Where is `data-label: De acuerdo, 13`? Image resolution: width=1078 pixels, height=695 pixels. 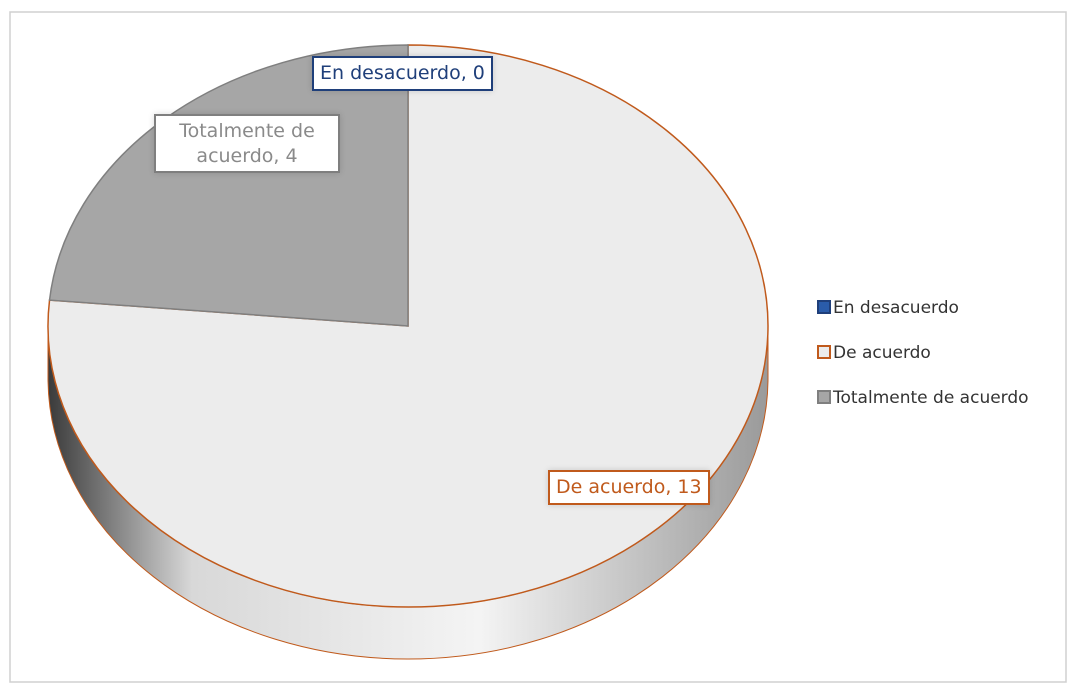 data-label: De acuerdo, 13 is located at coordinates (629, 487).